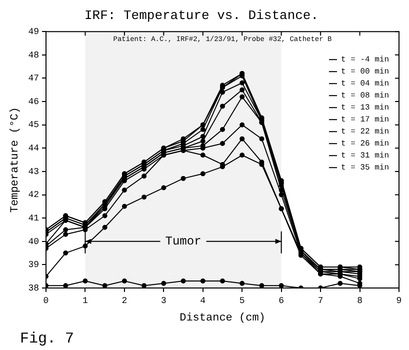  What do you see at coordinates (359, 301) in the screenshot?
I see `x-tick-label: 8` at bounding box center [359, 301].